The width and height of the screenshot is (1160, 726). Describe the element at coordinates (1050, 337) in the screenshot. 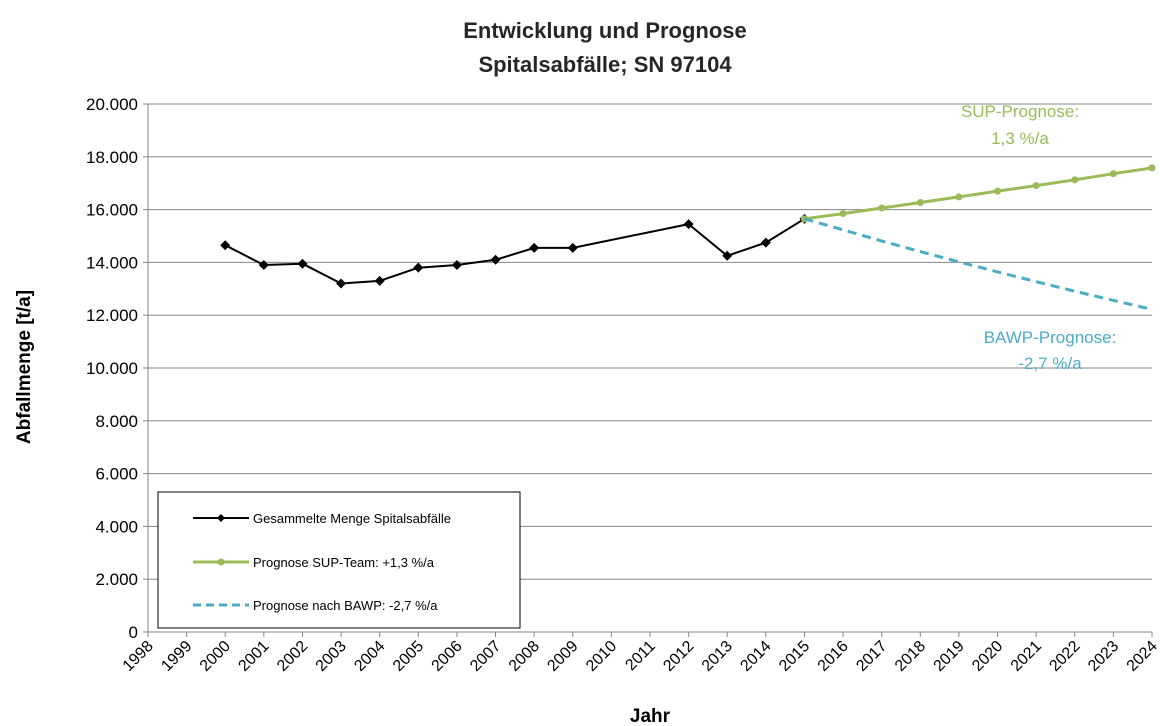

I see `annotation-bawp-line1: BAWP-Prognose:` at that location.